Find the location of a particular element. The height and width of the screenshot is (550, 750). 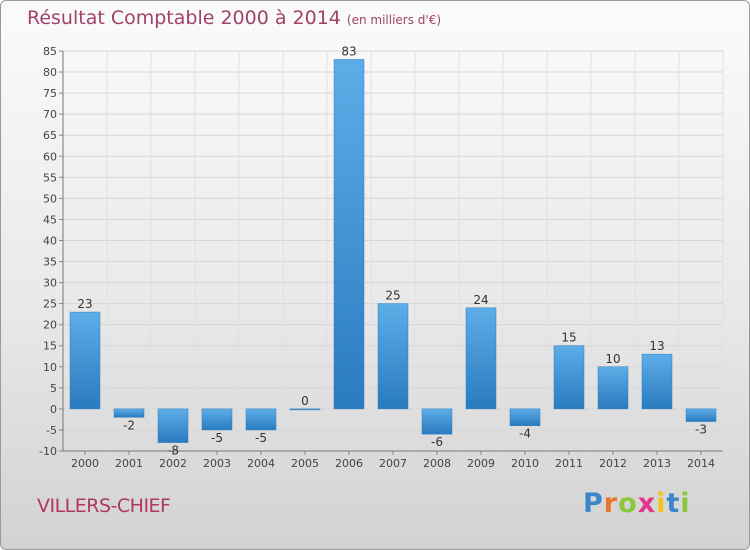

y-tick-label: 85 is located at coordinates (50, 51).